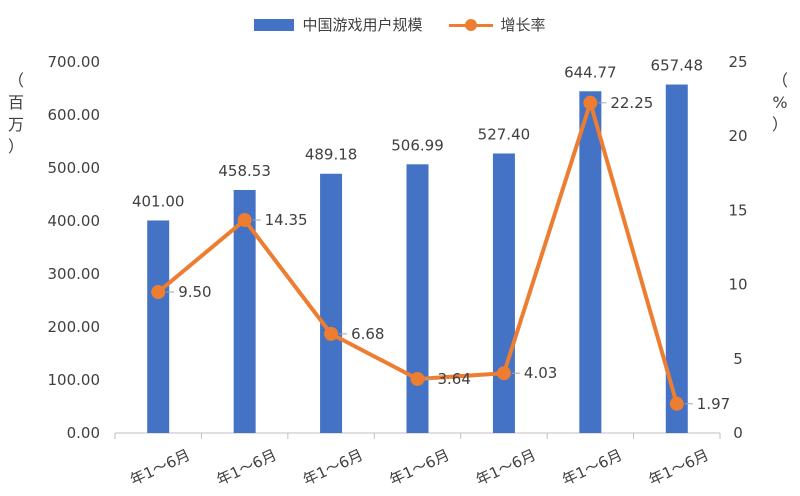 This screenshot has width=800, height=496. Describe the element at coordinates (417, 145) in the screenshot. I see `bar-value-label: 506.99` at that location.